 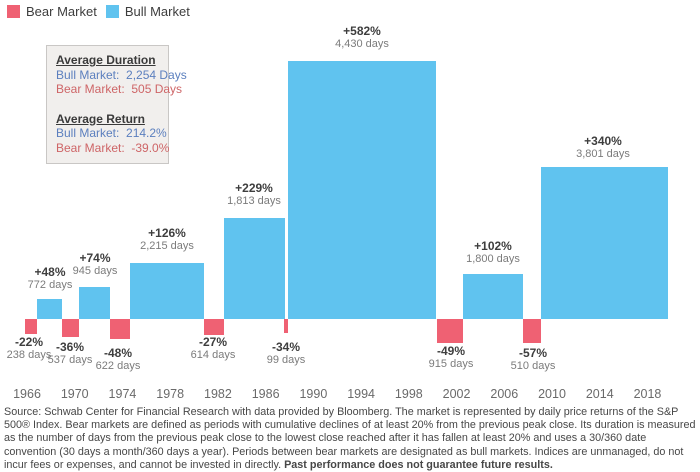 I want to click on bar-duration-label: 614 days, so click(x=213, y=355).